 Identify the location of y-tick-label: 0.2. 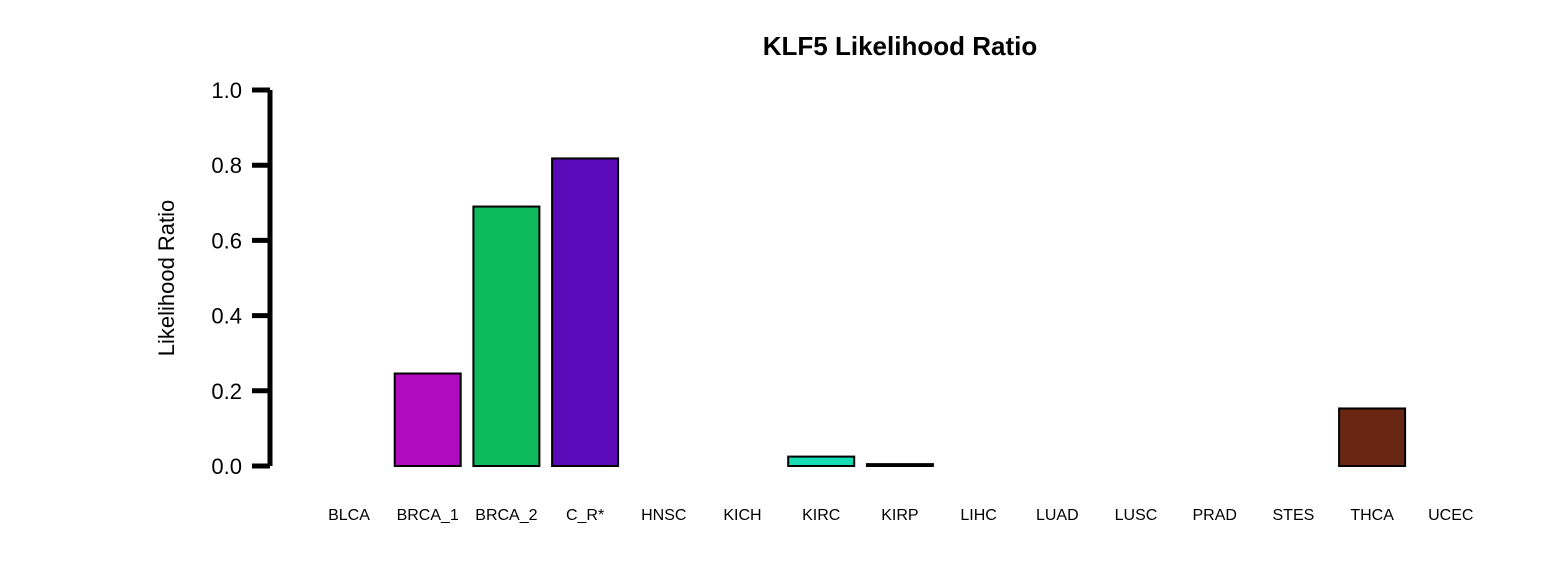
(226, 391).